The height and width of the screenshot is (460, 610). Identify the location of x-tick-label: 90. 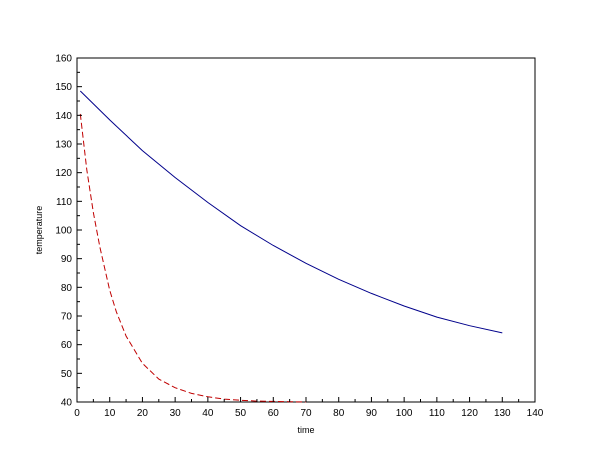
(372, 413).